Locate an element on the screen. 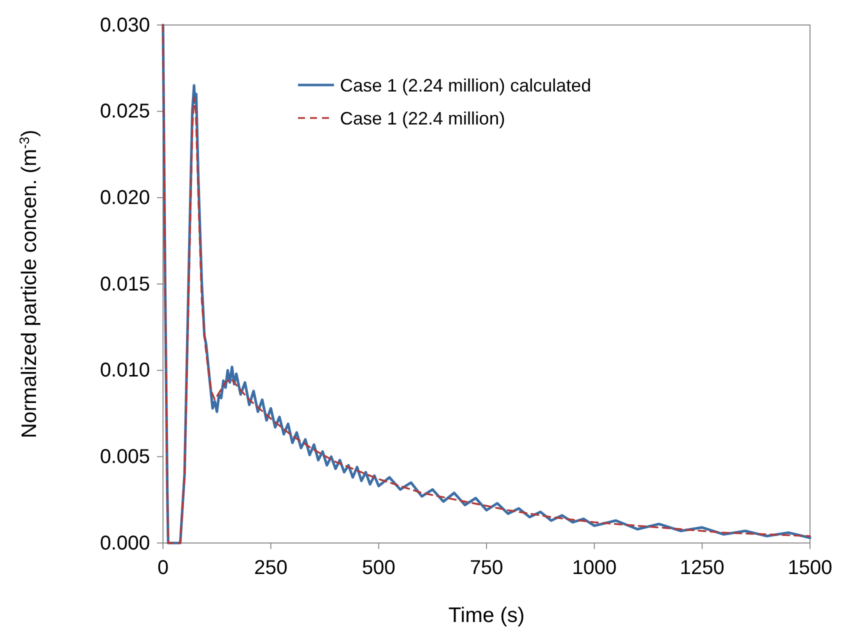  y-tick-label: 0.020 is located at coordinates (125, 198).